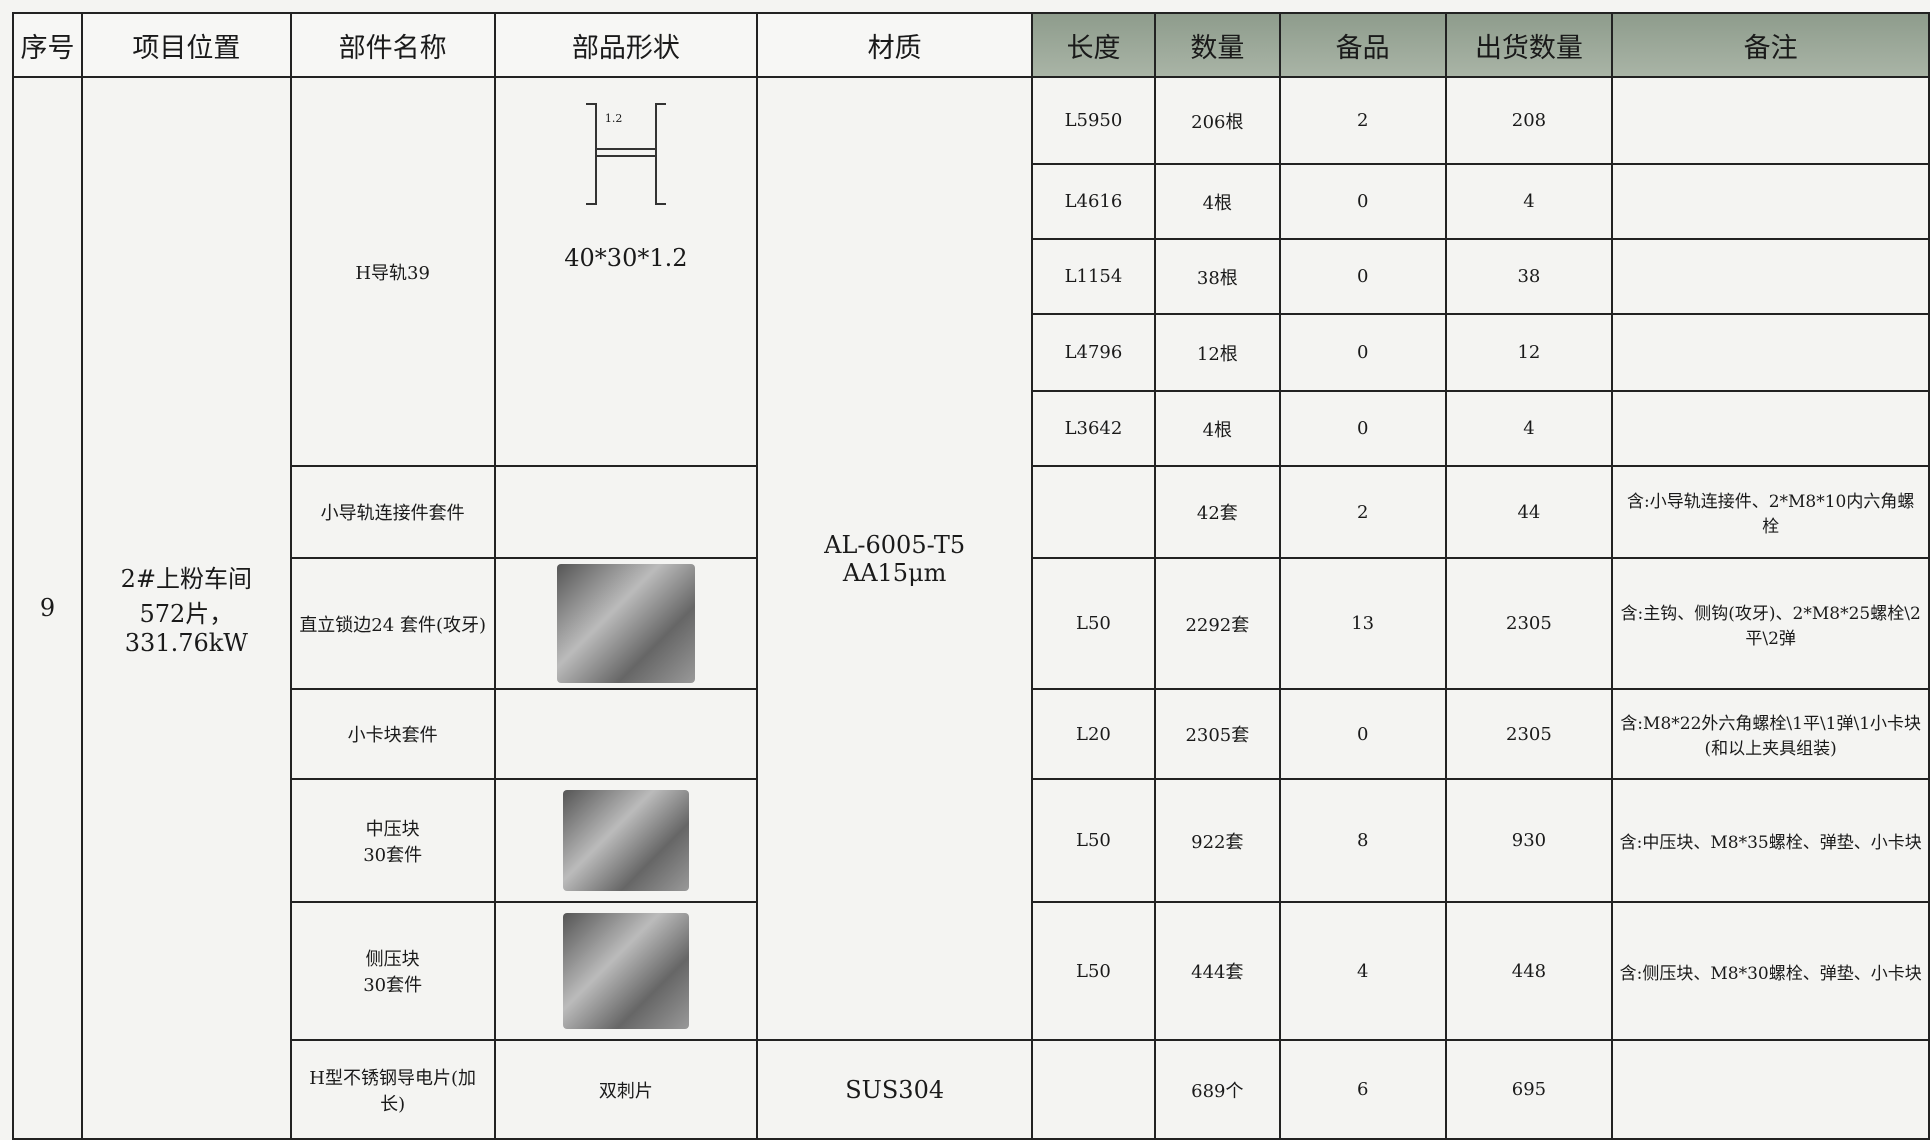  I want to click on length-cell: L1154, so click(1093, 276).